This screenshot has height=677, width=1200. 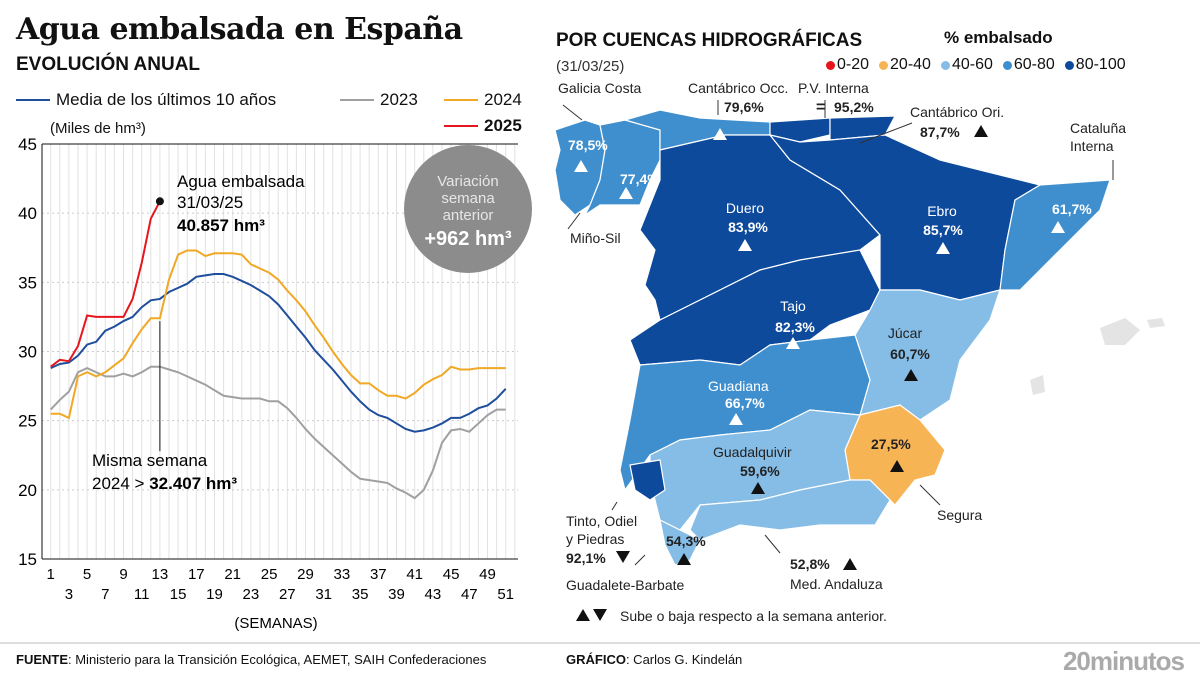 I want to click on basin-label-cantocc: Cantábrico Occ., so click(x=738, y=88).